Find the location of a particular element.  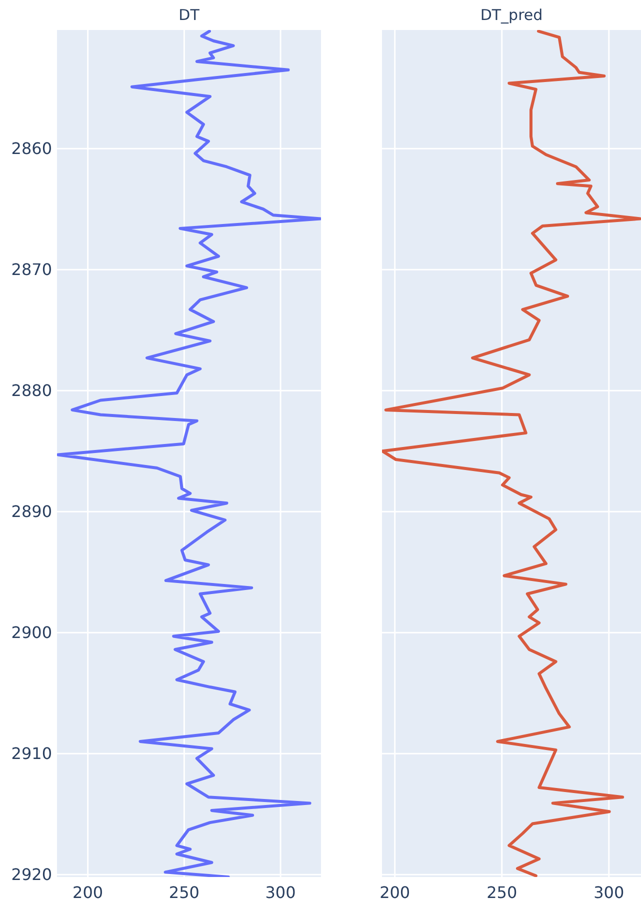

chart-title: DT_pred is located at coordinates (511, 15).